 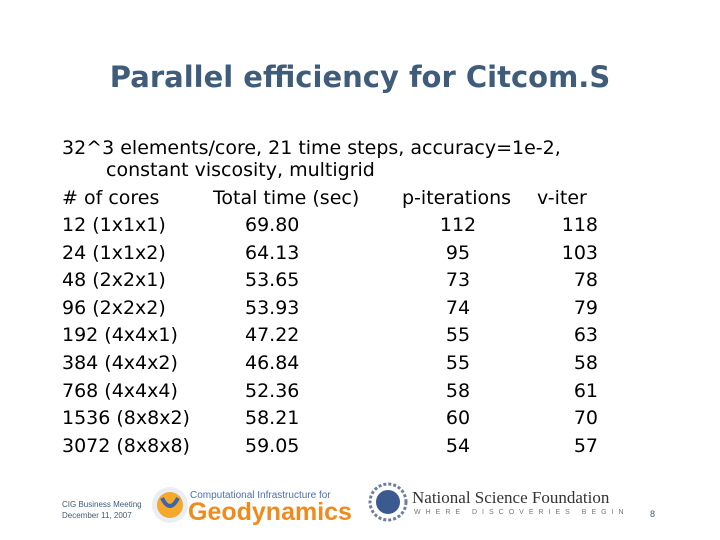 I want to click on table-cell: 384 (4x4x2), so click(x=120, y=363).